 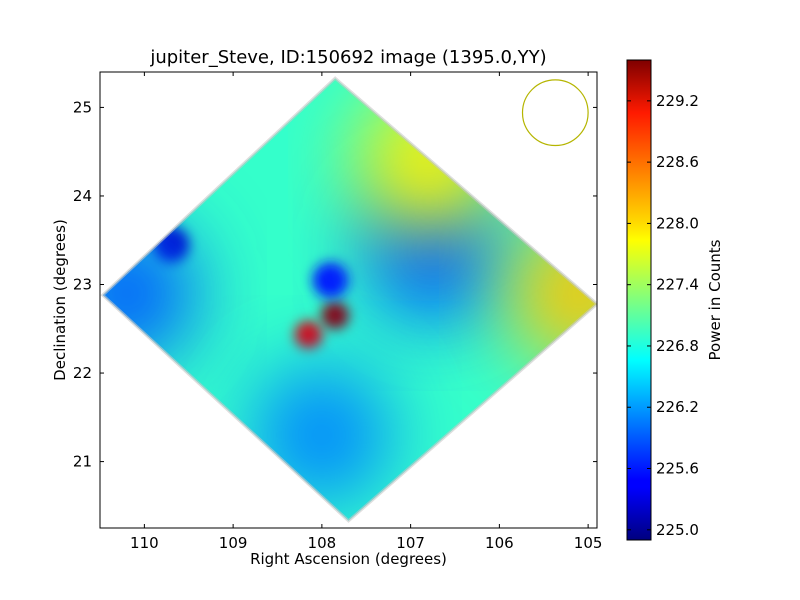 What do you see at coordinates (677, 101) in the screenshot?
I see `colorbar-tick-label: 229.2` at bounding box center [677, 101].